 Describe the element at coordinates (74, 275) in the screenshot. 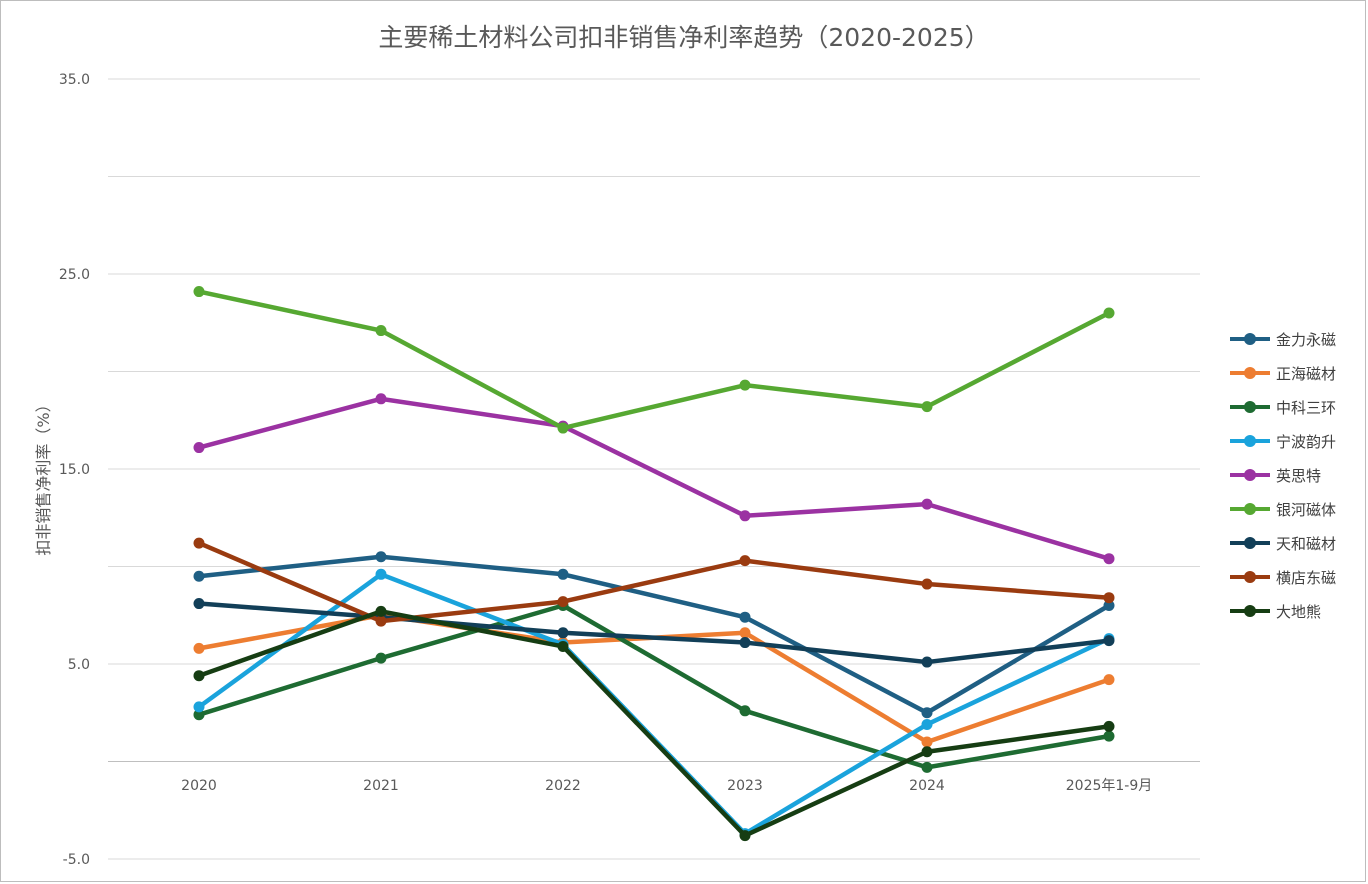

I see `y-tick-label: 25.0` at that location.